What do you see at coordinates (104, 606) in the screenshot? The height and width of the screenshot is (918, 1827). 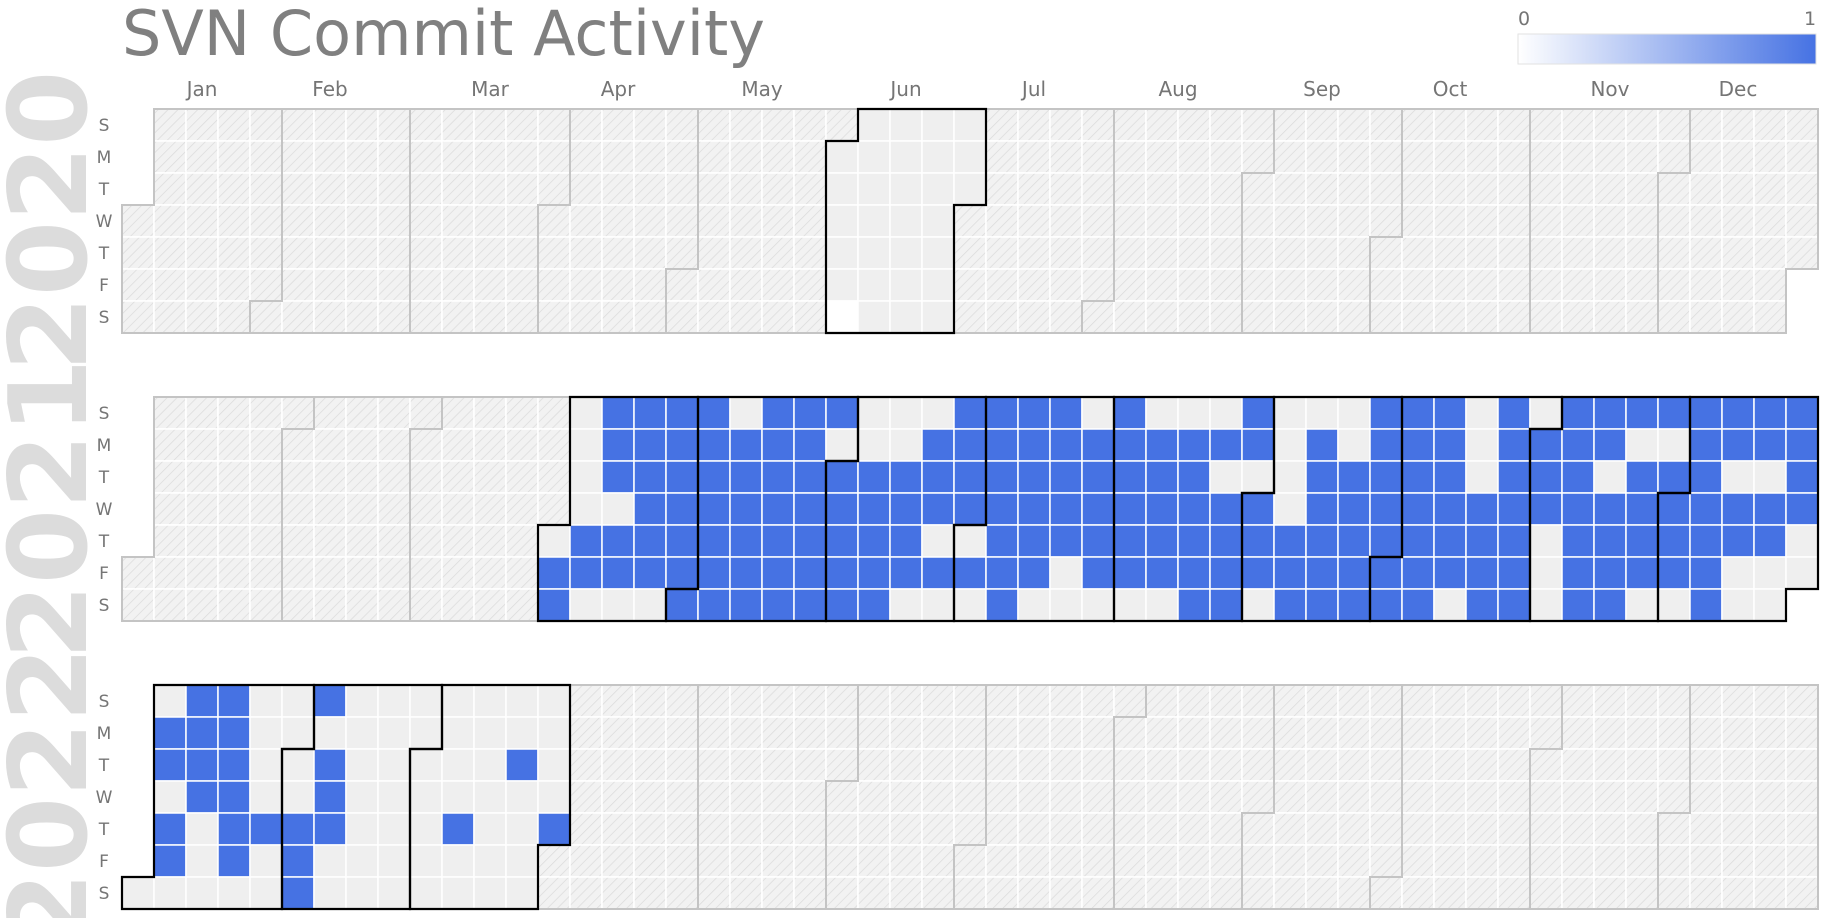 I see `day-label: S` at bounding box center [104, 606].